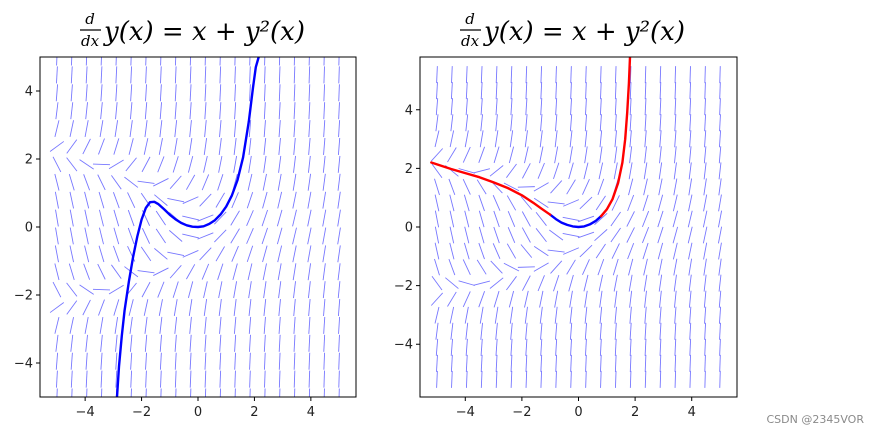 The width and height of the screenshot is (878, 435). What do you see at coordinates (470, 41) in the screenshot?
I see `right-title-derivative-denominator: dx` at bounding box center [470, 41].